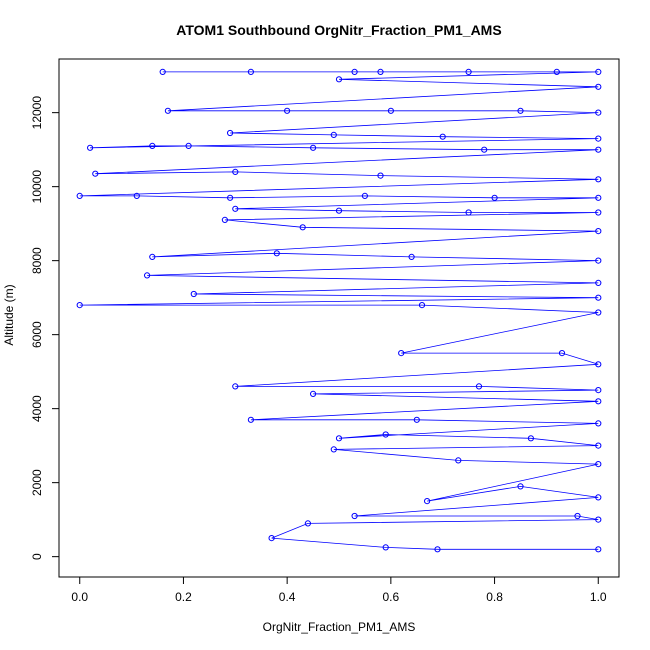 This screenshot has height=650, width=650. Describe the element at coordinates (37, 408) in the screenshot. I see `y-tick-label: 4000` at that location.